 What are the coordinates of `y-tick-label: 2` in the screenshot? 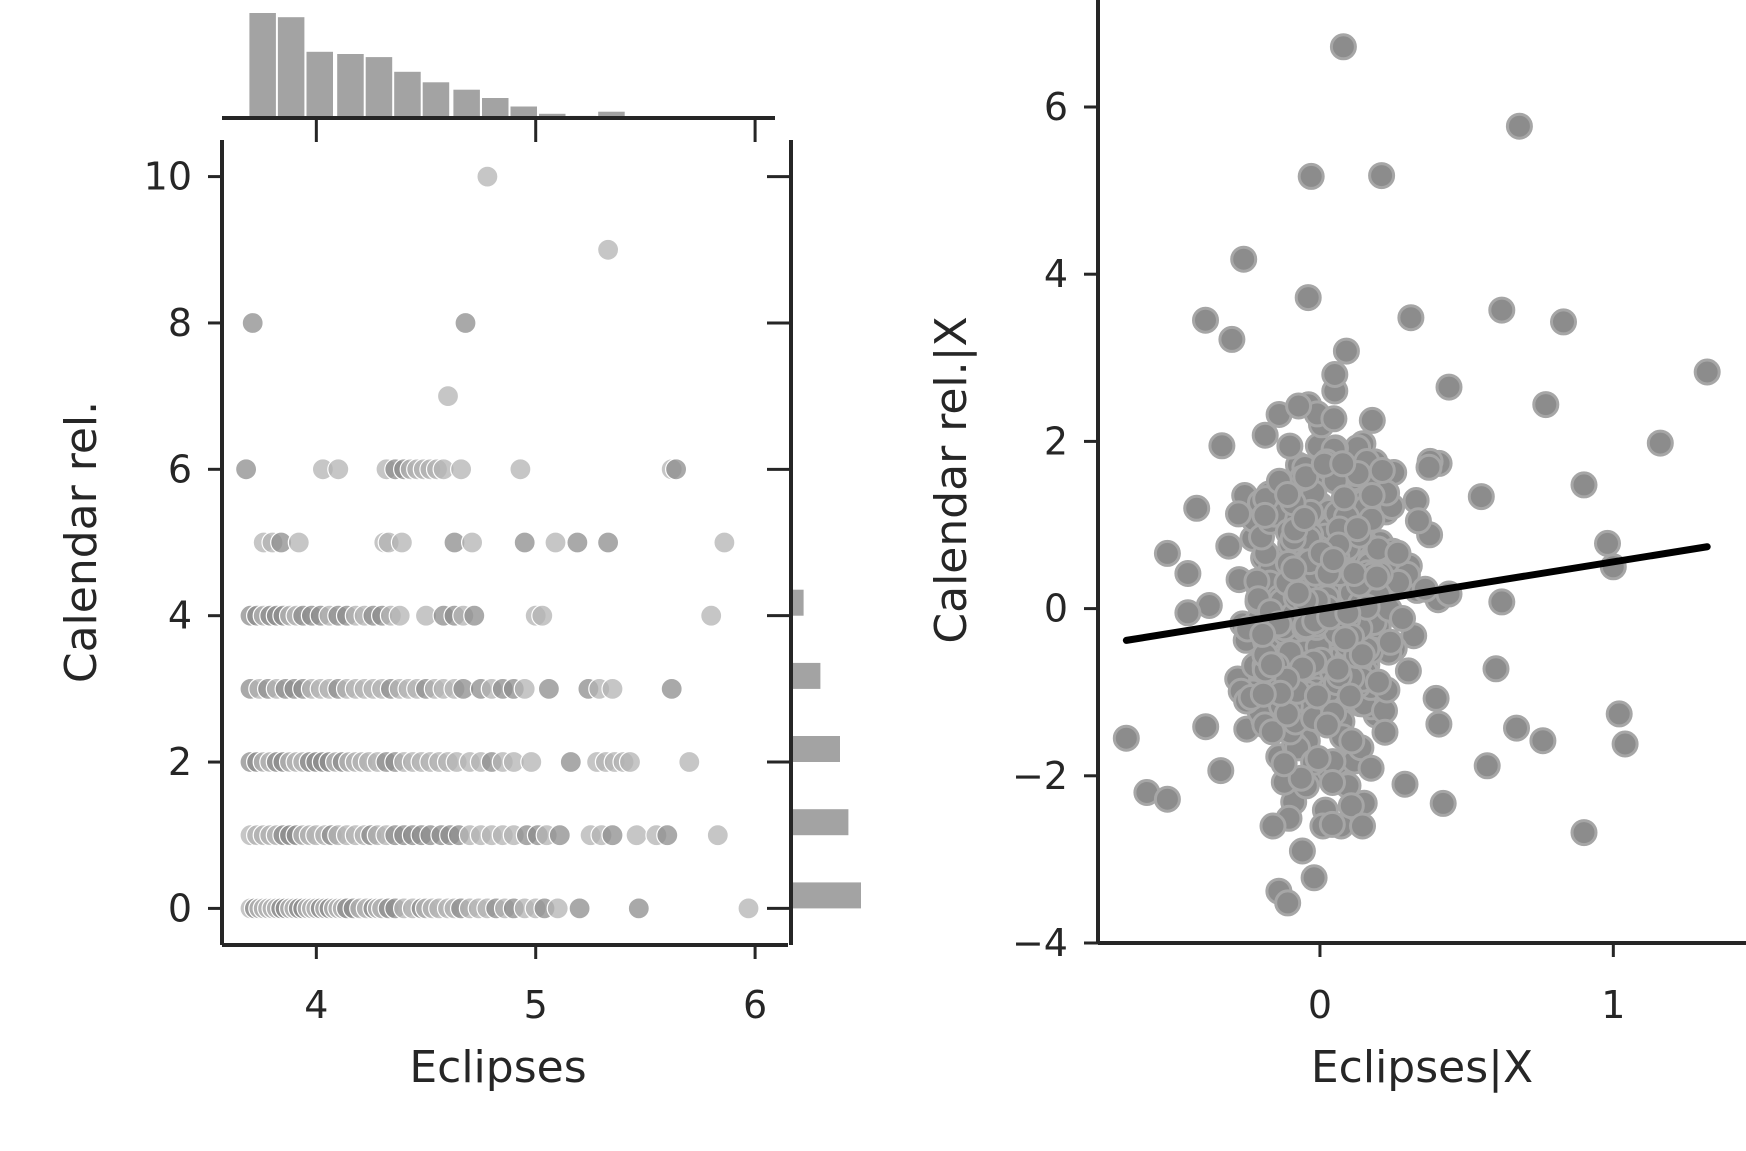 It's located at (1056, 441).